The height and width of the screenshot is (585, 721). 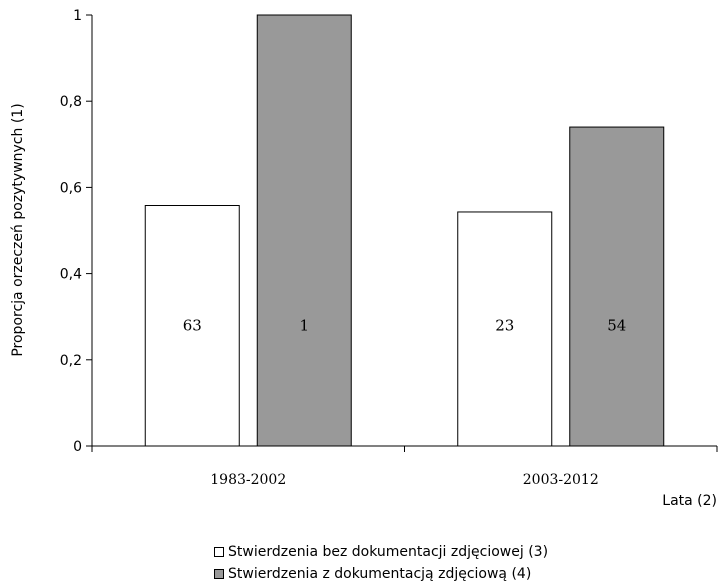 I want to click on y-tick-label: 0,4, so click(x=71, y=275).